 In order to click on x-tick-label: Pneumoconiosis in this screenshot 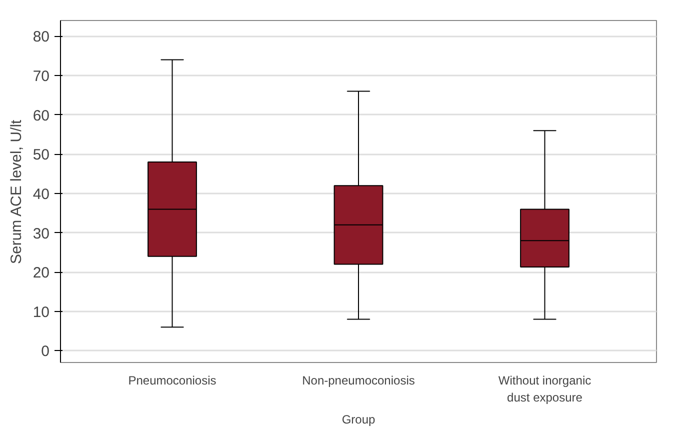, I will do `click(172, 381)`.